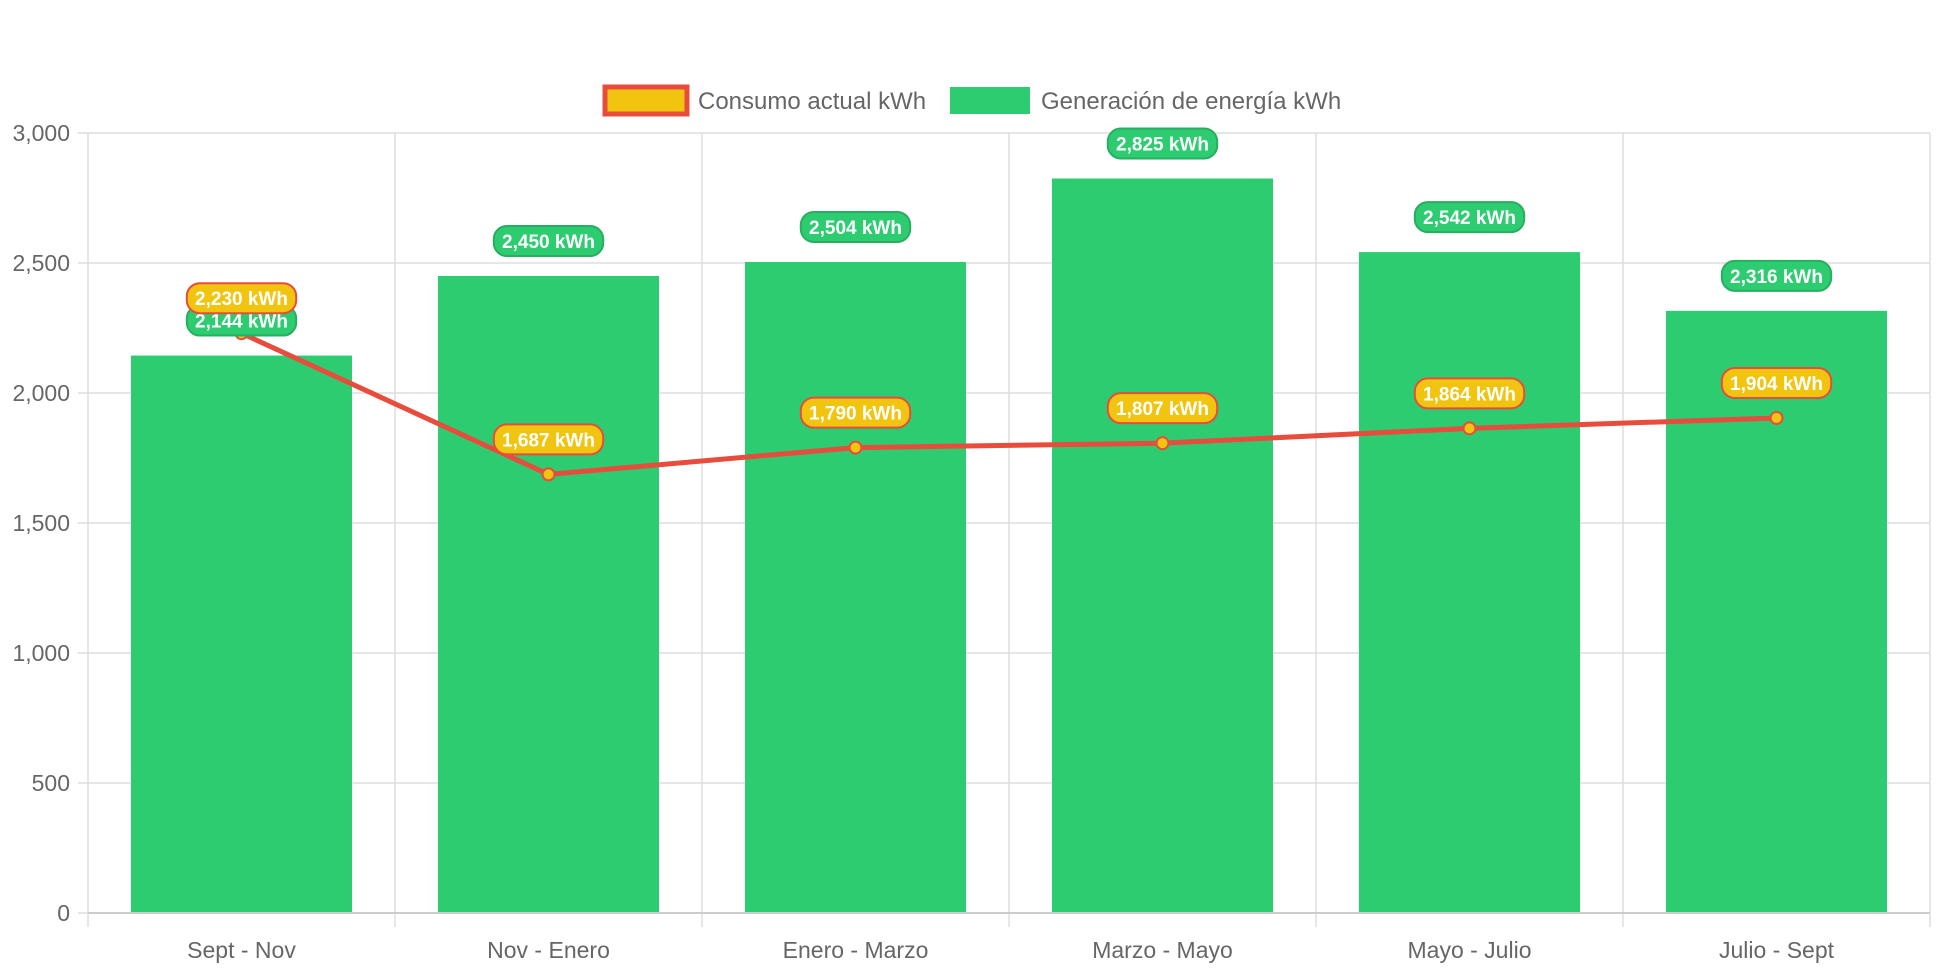 The image size is (1942, 970). I want to click on data-label: 2,825 kWh, so click(1162, 143).